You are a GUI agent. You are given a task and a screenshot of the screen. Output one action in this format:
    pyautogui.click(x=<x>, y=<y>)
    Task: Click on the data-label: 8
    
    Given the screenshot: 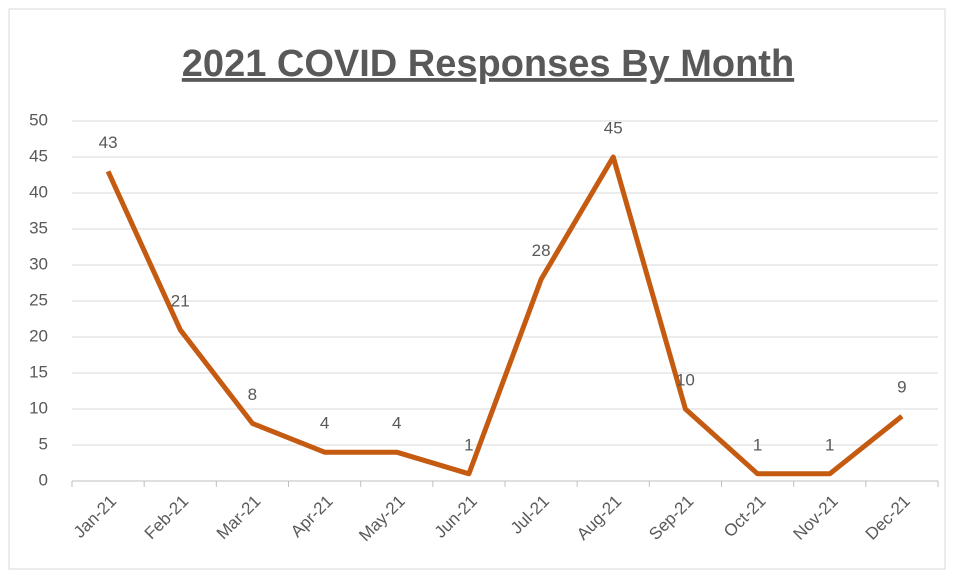 What is the action you would take?
    pyautogui.click(x=252, y=394)
    